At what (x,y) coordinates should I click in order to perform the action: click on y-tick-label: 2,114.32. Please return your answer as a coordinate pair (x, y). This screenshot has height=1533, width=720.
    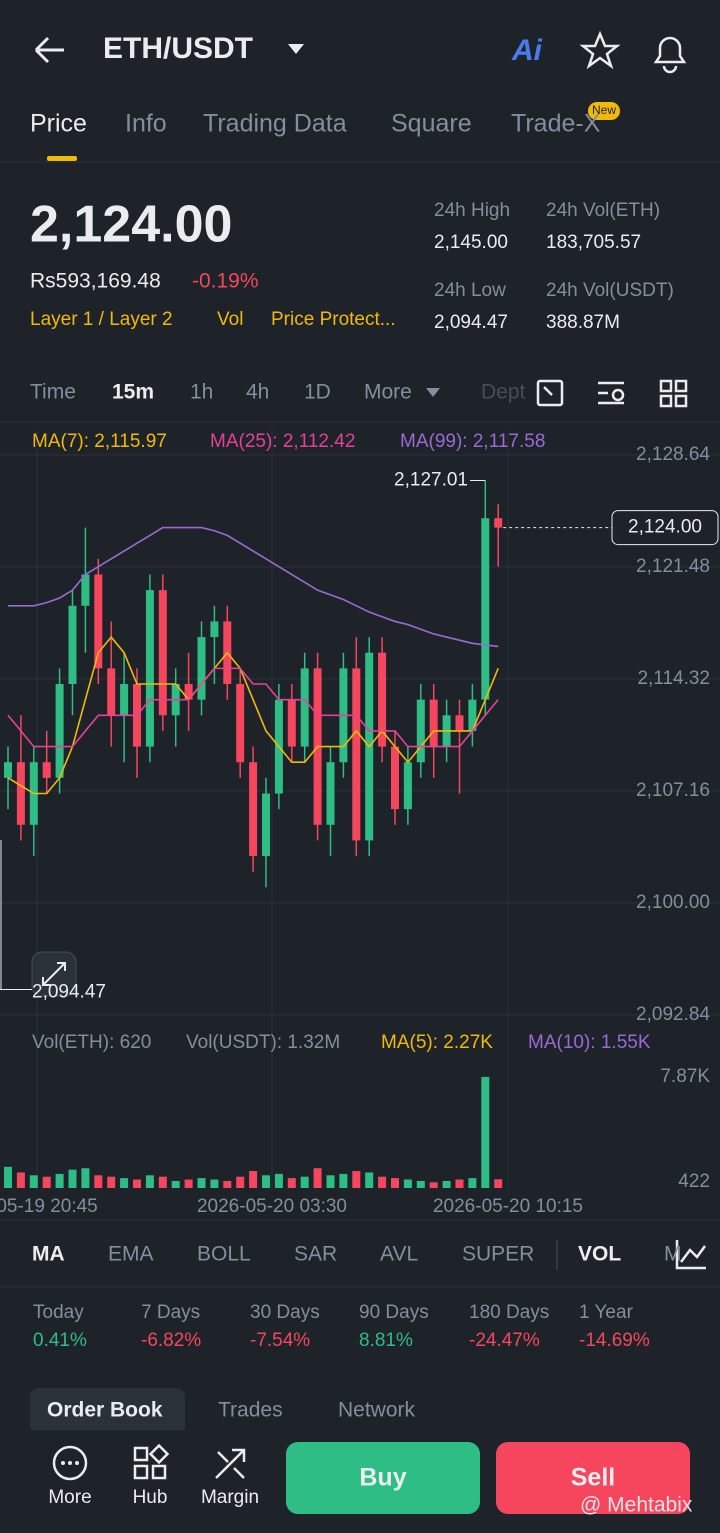
    Looking at the image, I should click on (673, 678).